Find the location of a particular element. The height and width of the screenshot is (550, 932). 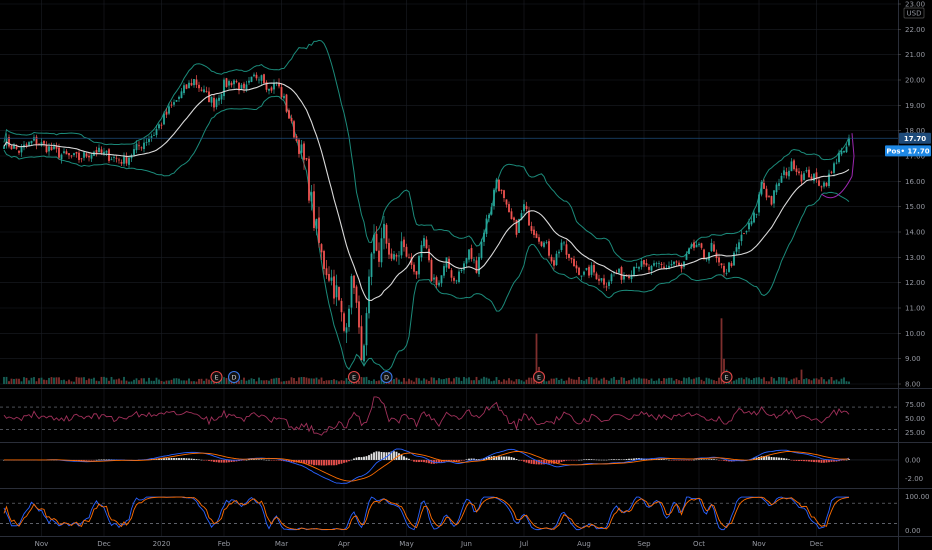

time-tick-label: Aug is located at coordinates (584, 544).